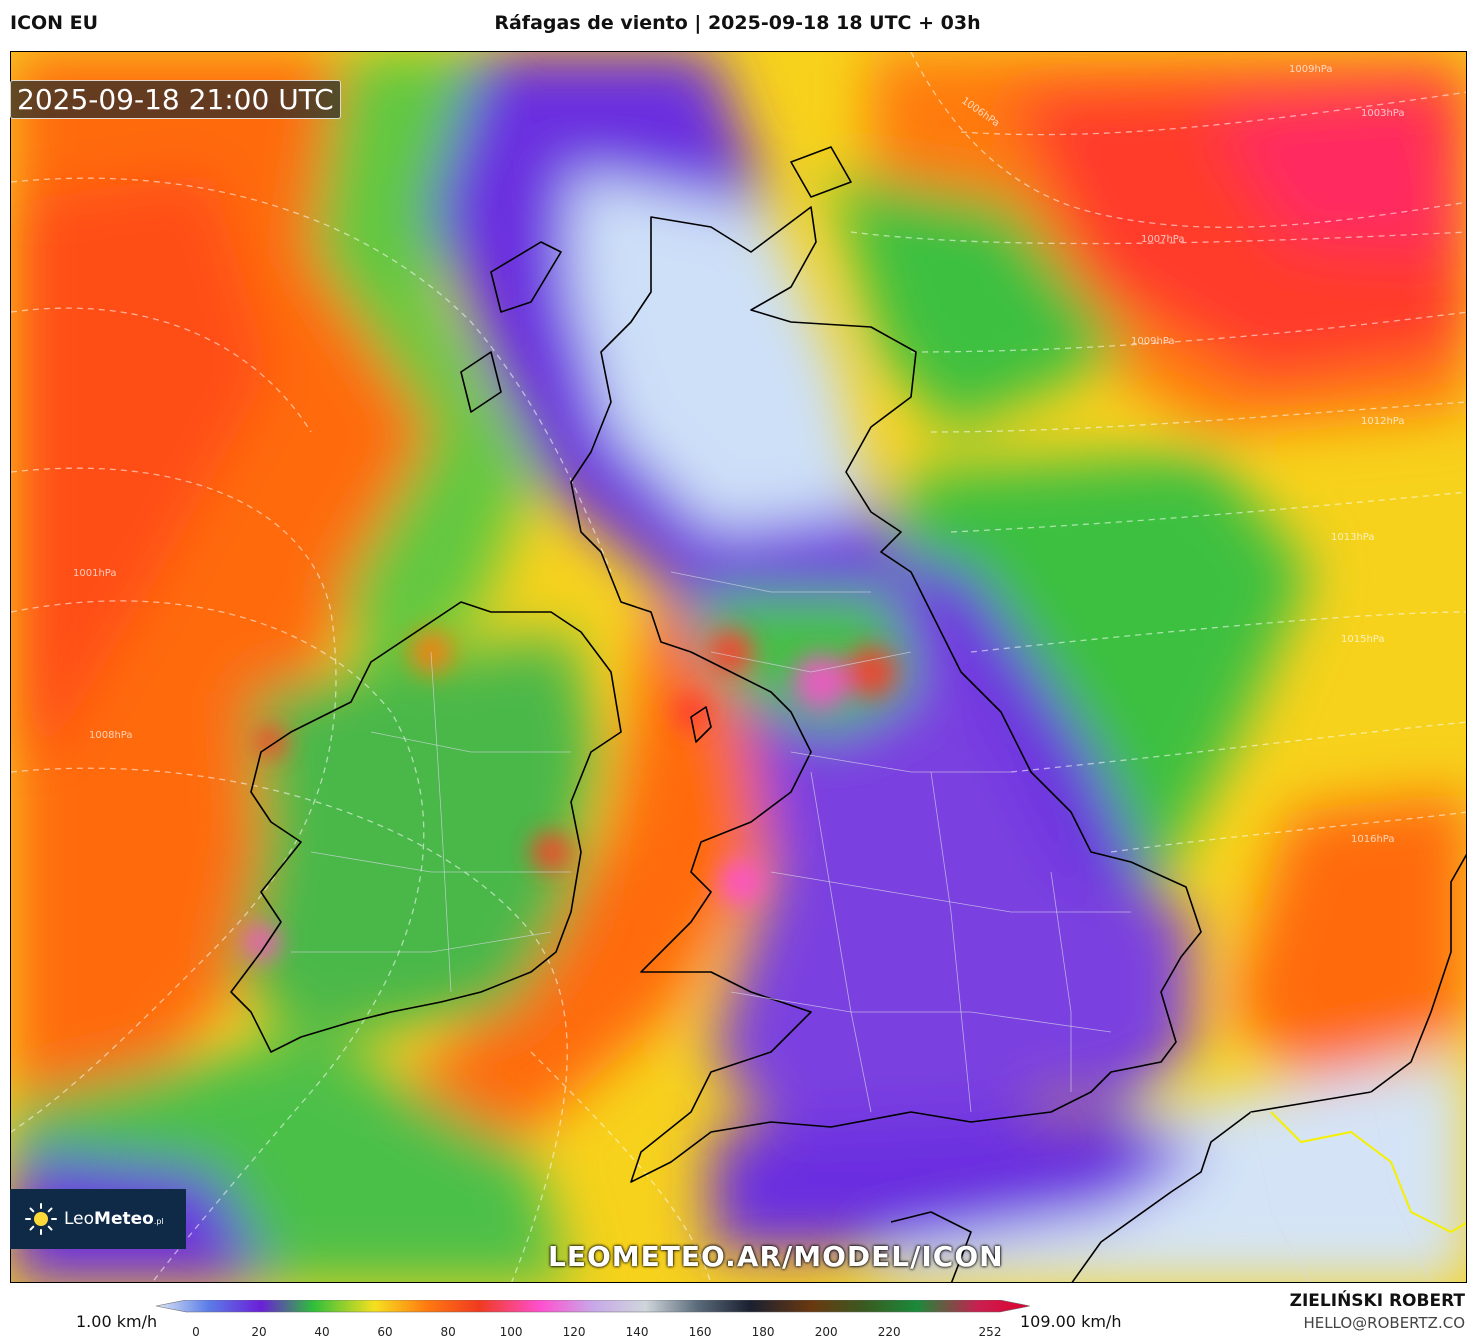 The image size is (1475, 1340). Describe the element at coordinates (511, 1332) in the screenshot. I see `legend-tick-label: 100` at that location.